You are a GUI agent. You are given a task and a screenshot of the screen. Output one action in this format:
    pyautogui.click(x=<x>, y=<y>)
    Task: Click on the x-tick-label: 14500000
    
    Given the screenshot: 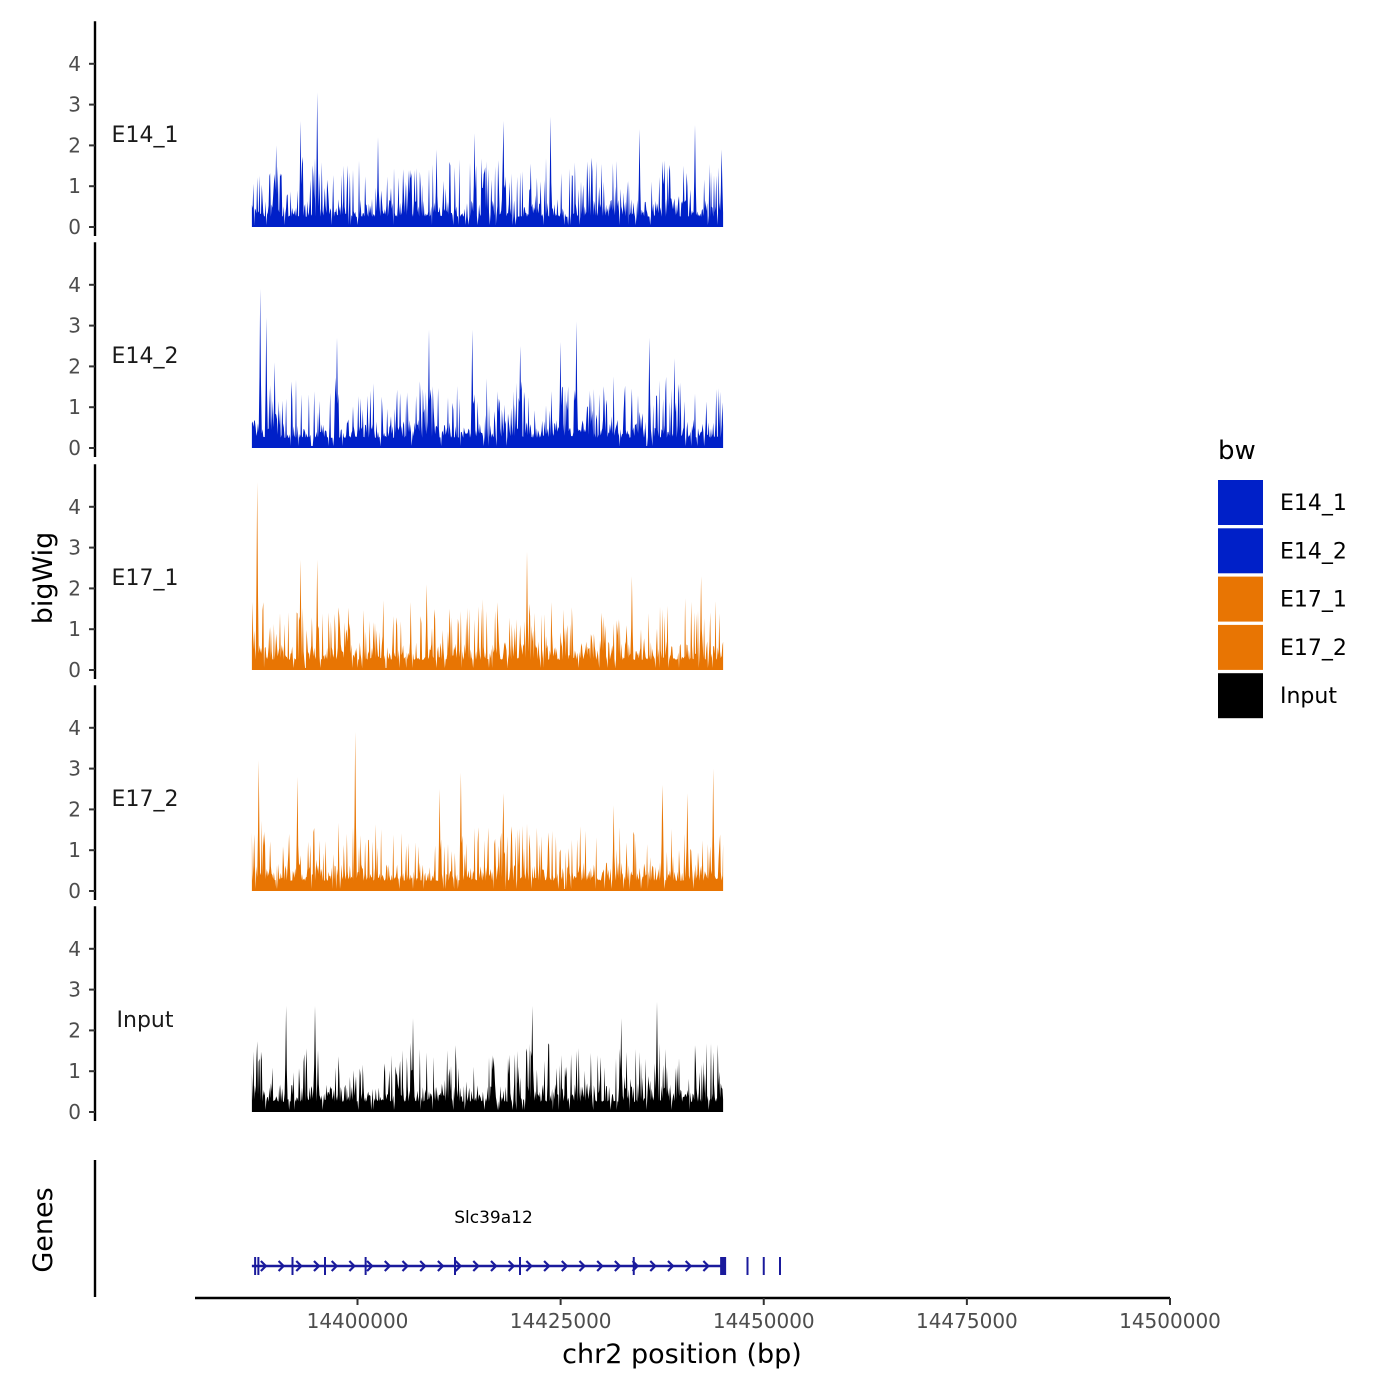 What is the action you would take?
    pyautogui.click(x=1170, y=1321)
    